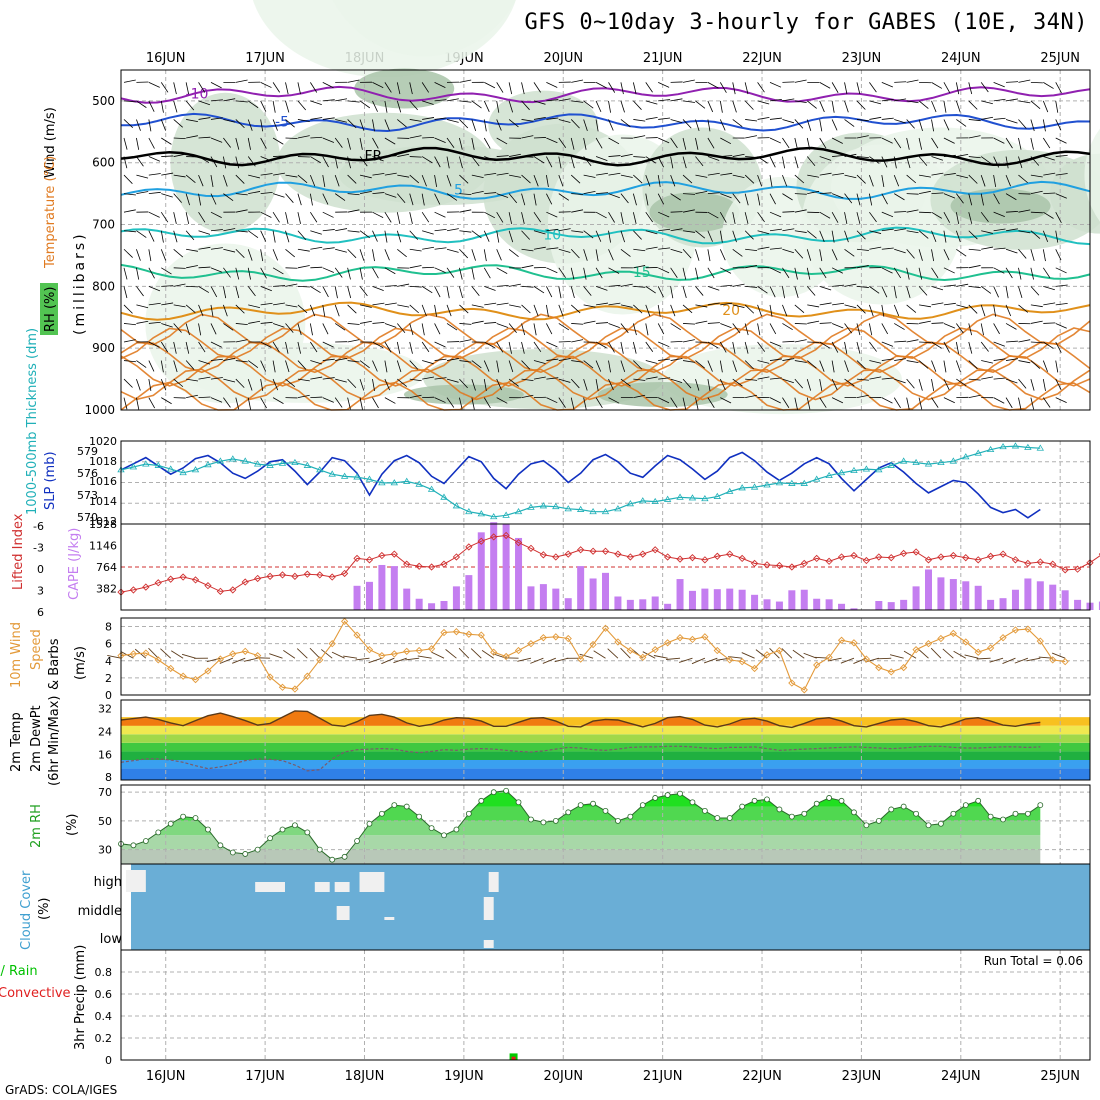  I want to click on x-tick-label-bottom: 24JUN, so click(961, 1076).